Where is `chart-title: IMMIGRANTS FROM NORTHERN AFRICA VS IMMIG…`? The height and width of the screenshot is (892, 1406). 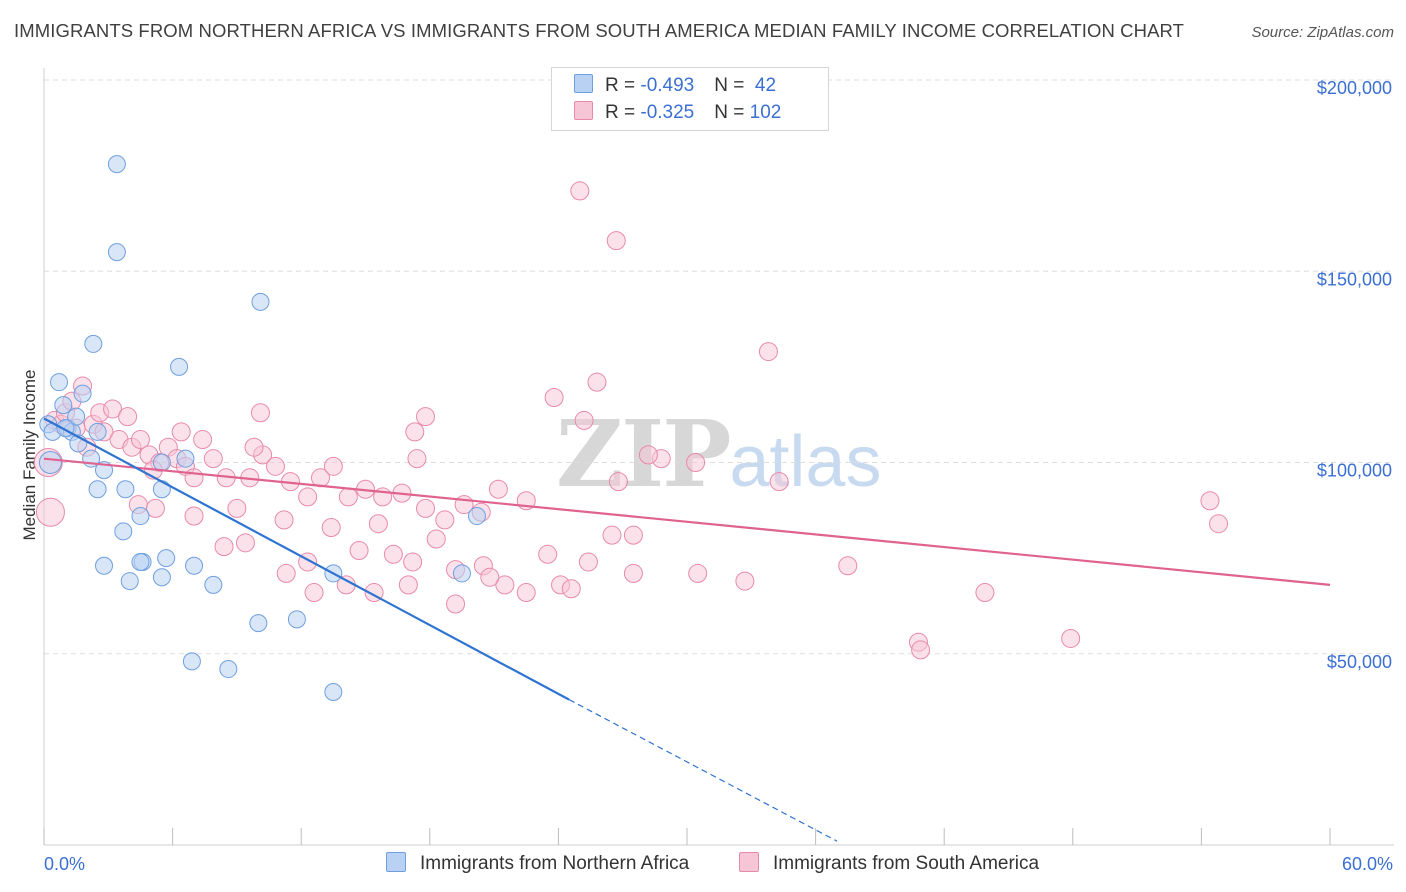 chart-title: IMMIGRANTS FROM NORTHERN AFRICA VS IMMIG… is located at coordinates (599, 30).